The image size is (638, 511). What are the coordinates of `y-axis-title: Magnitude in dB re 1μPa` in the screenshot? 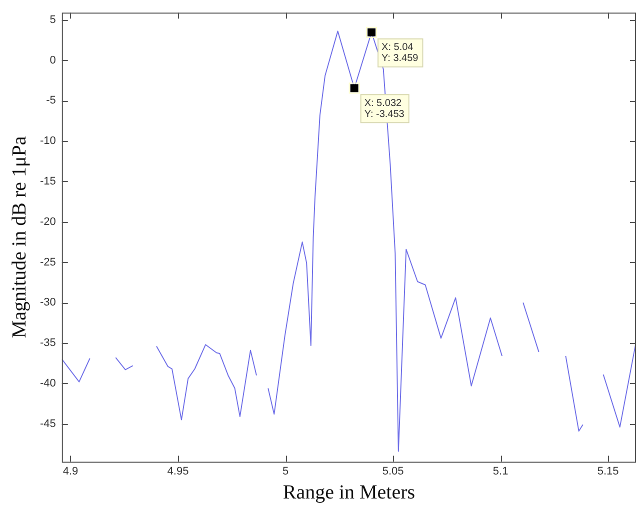 It's located at (19, 237).